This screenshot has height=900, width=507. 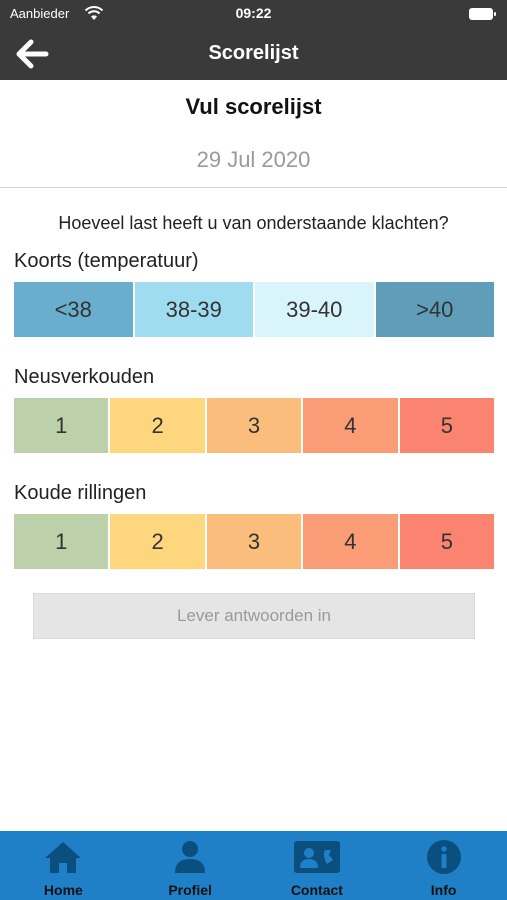 I want to click on back-button, so click(x=32, y=54).